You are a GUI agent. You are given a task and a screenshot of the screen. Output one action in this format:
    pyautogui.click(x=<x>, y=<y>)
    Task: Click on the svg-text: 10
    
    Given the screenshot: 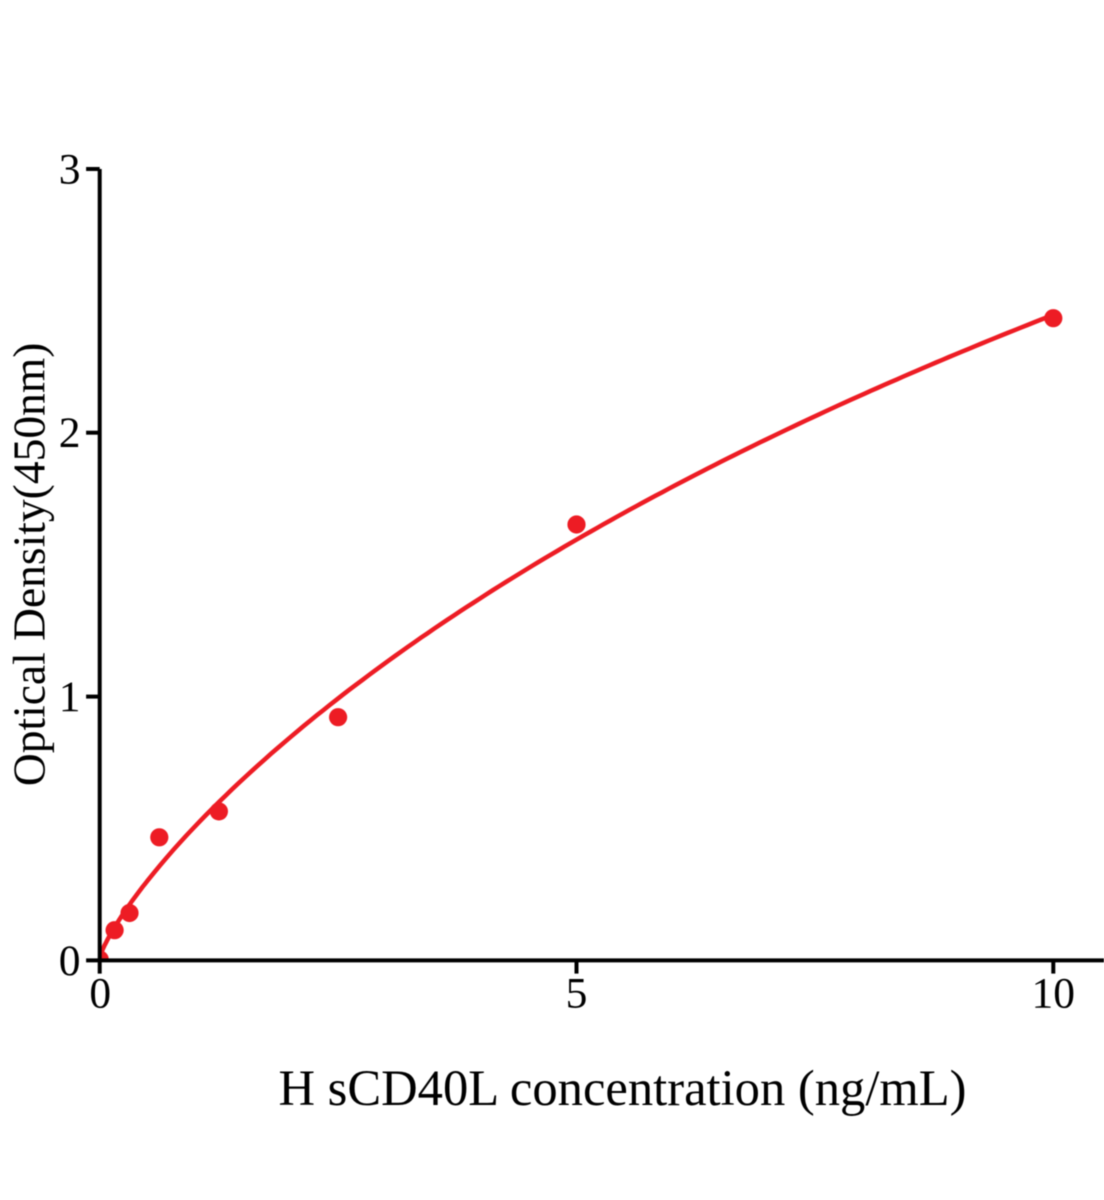 What is the action you would take?
    pyautogui.click(x=1054, y=994)
    